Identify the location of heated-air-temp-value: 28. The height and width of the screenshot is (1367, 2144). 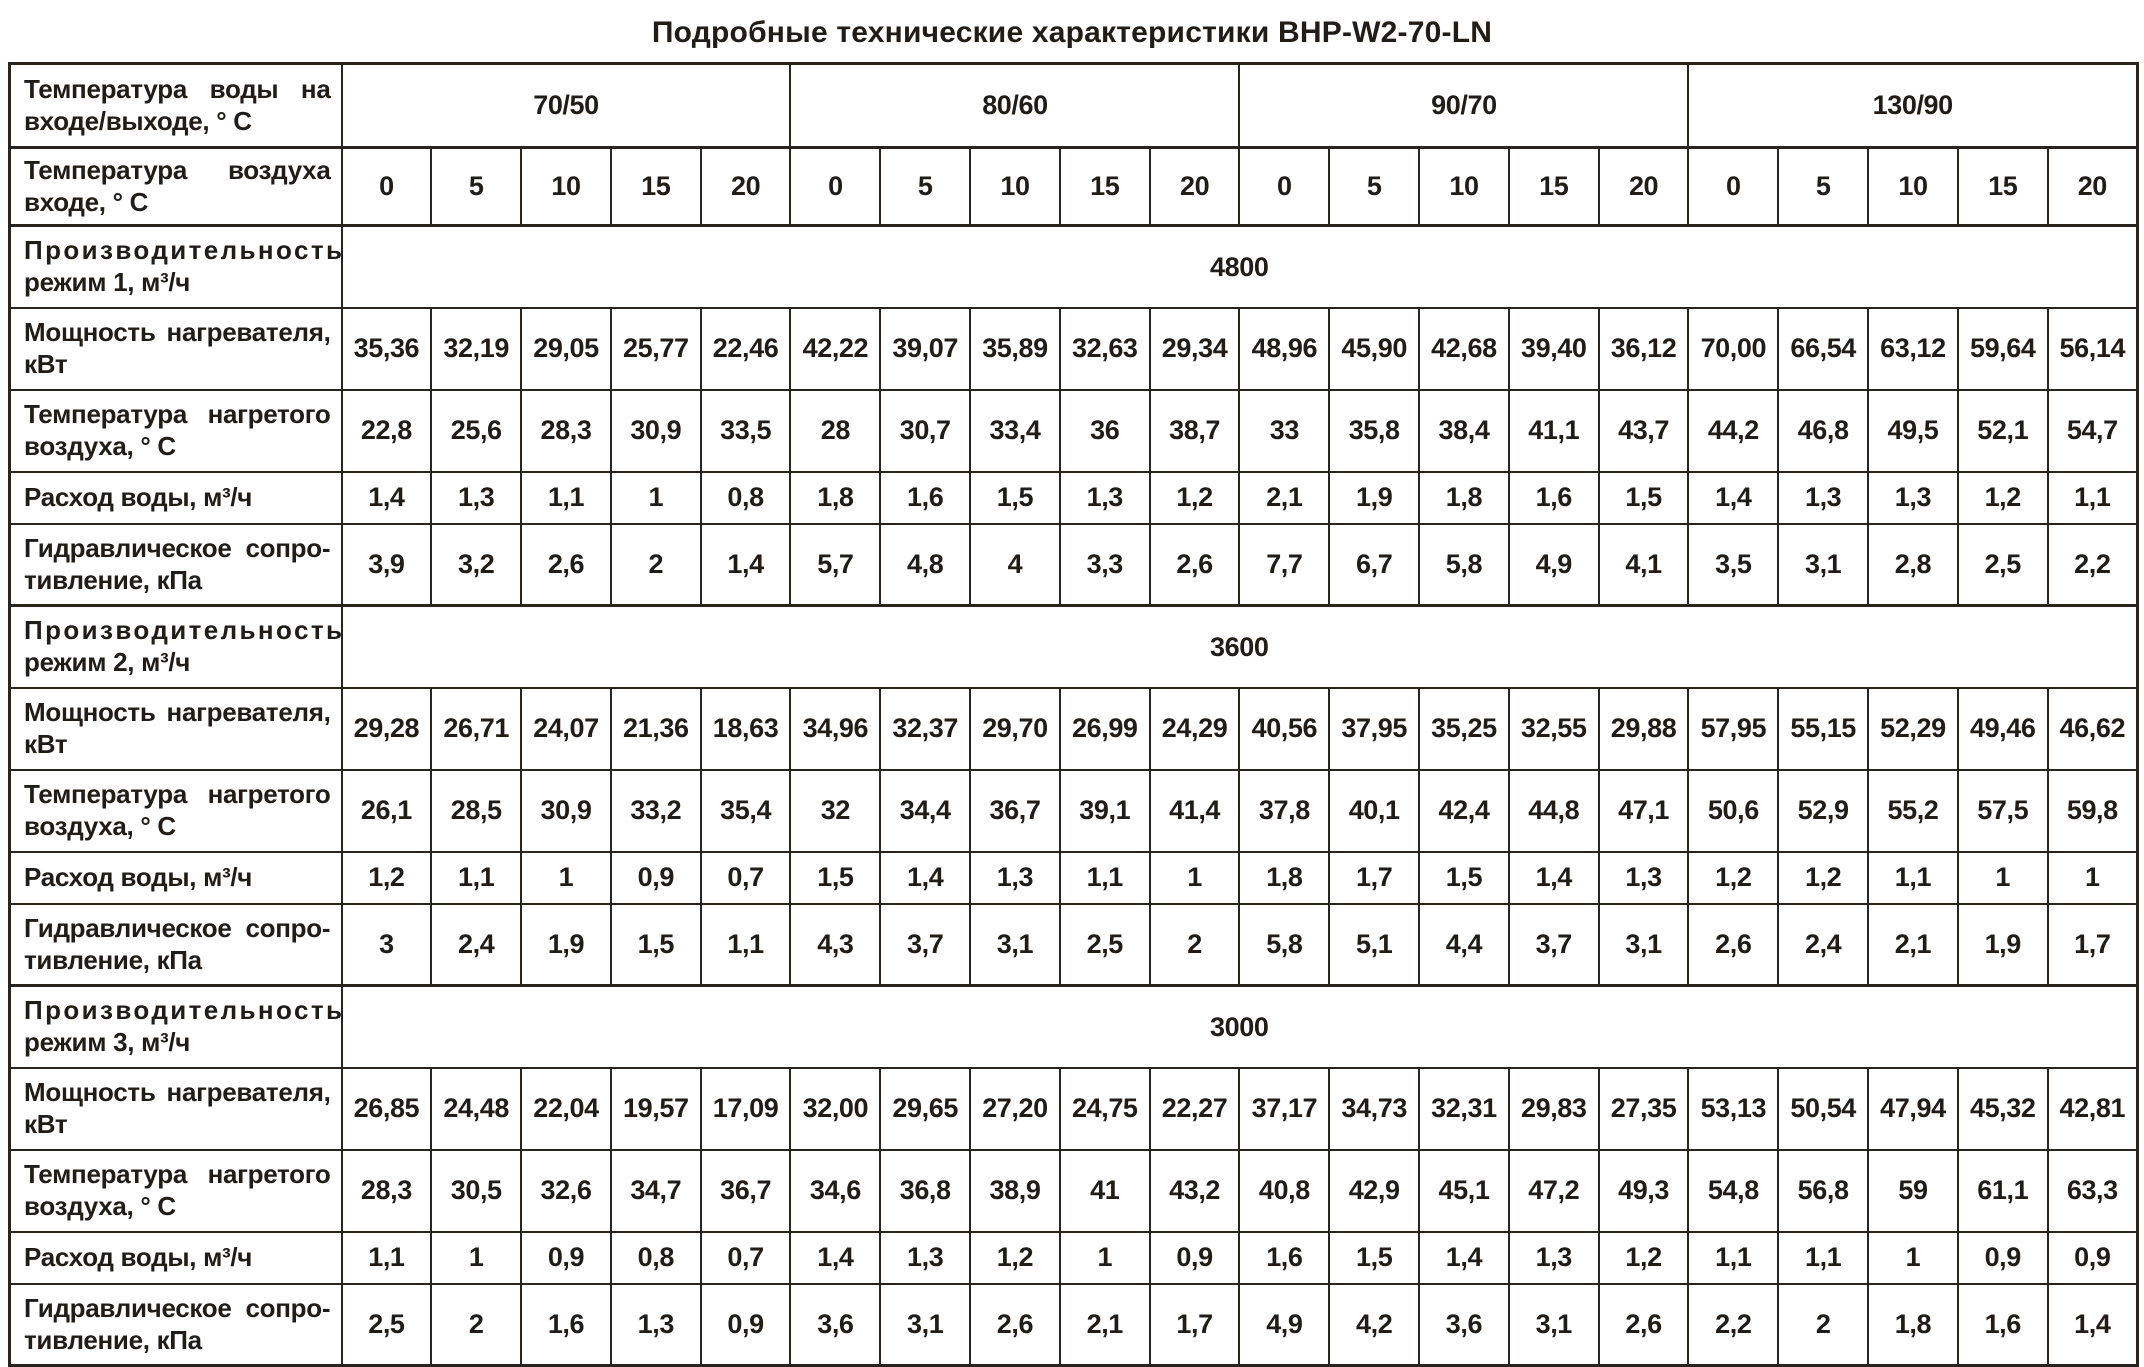
(835, 430).